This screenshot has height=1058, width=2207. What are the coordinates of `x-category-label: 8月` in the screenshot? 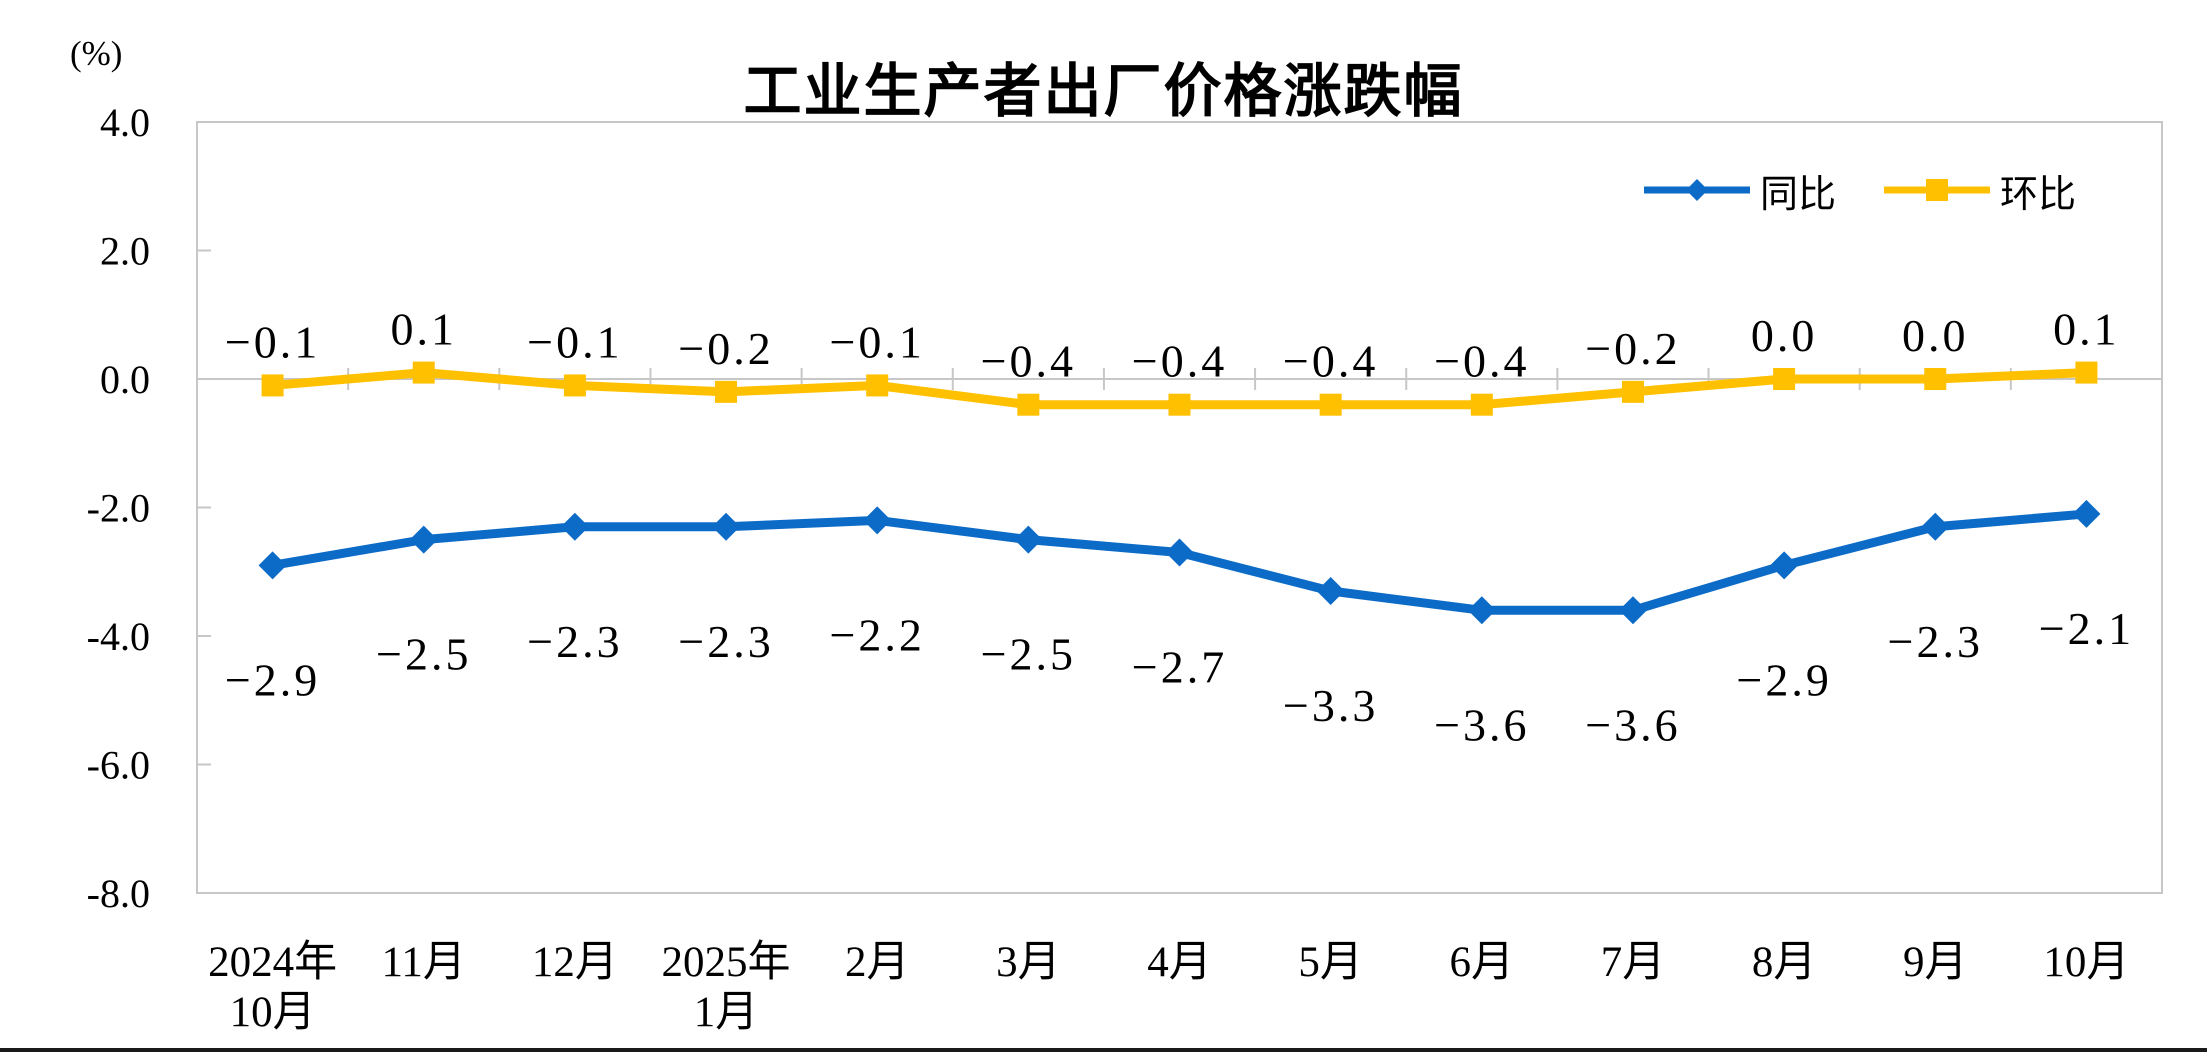 It's located at (1784, 962).